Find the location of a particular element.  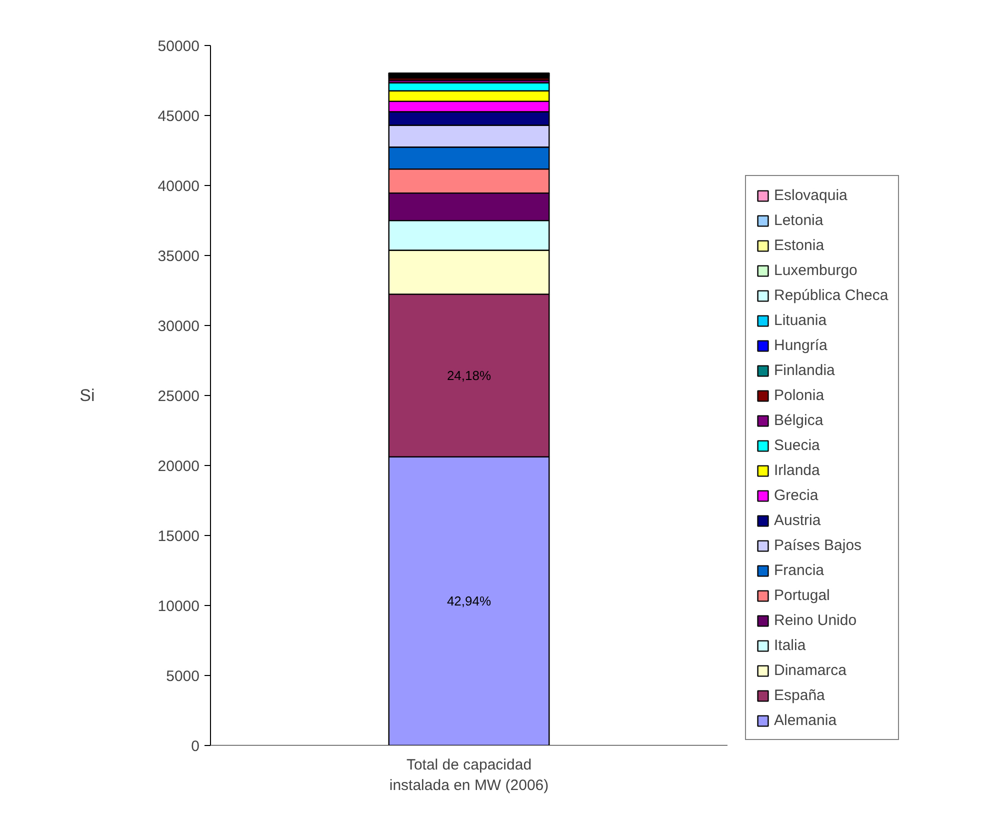

legend-label: Reino Unido is located at coordinates (815, 620).